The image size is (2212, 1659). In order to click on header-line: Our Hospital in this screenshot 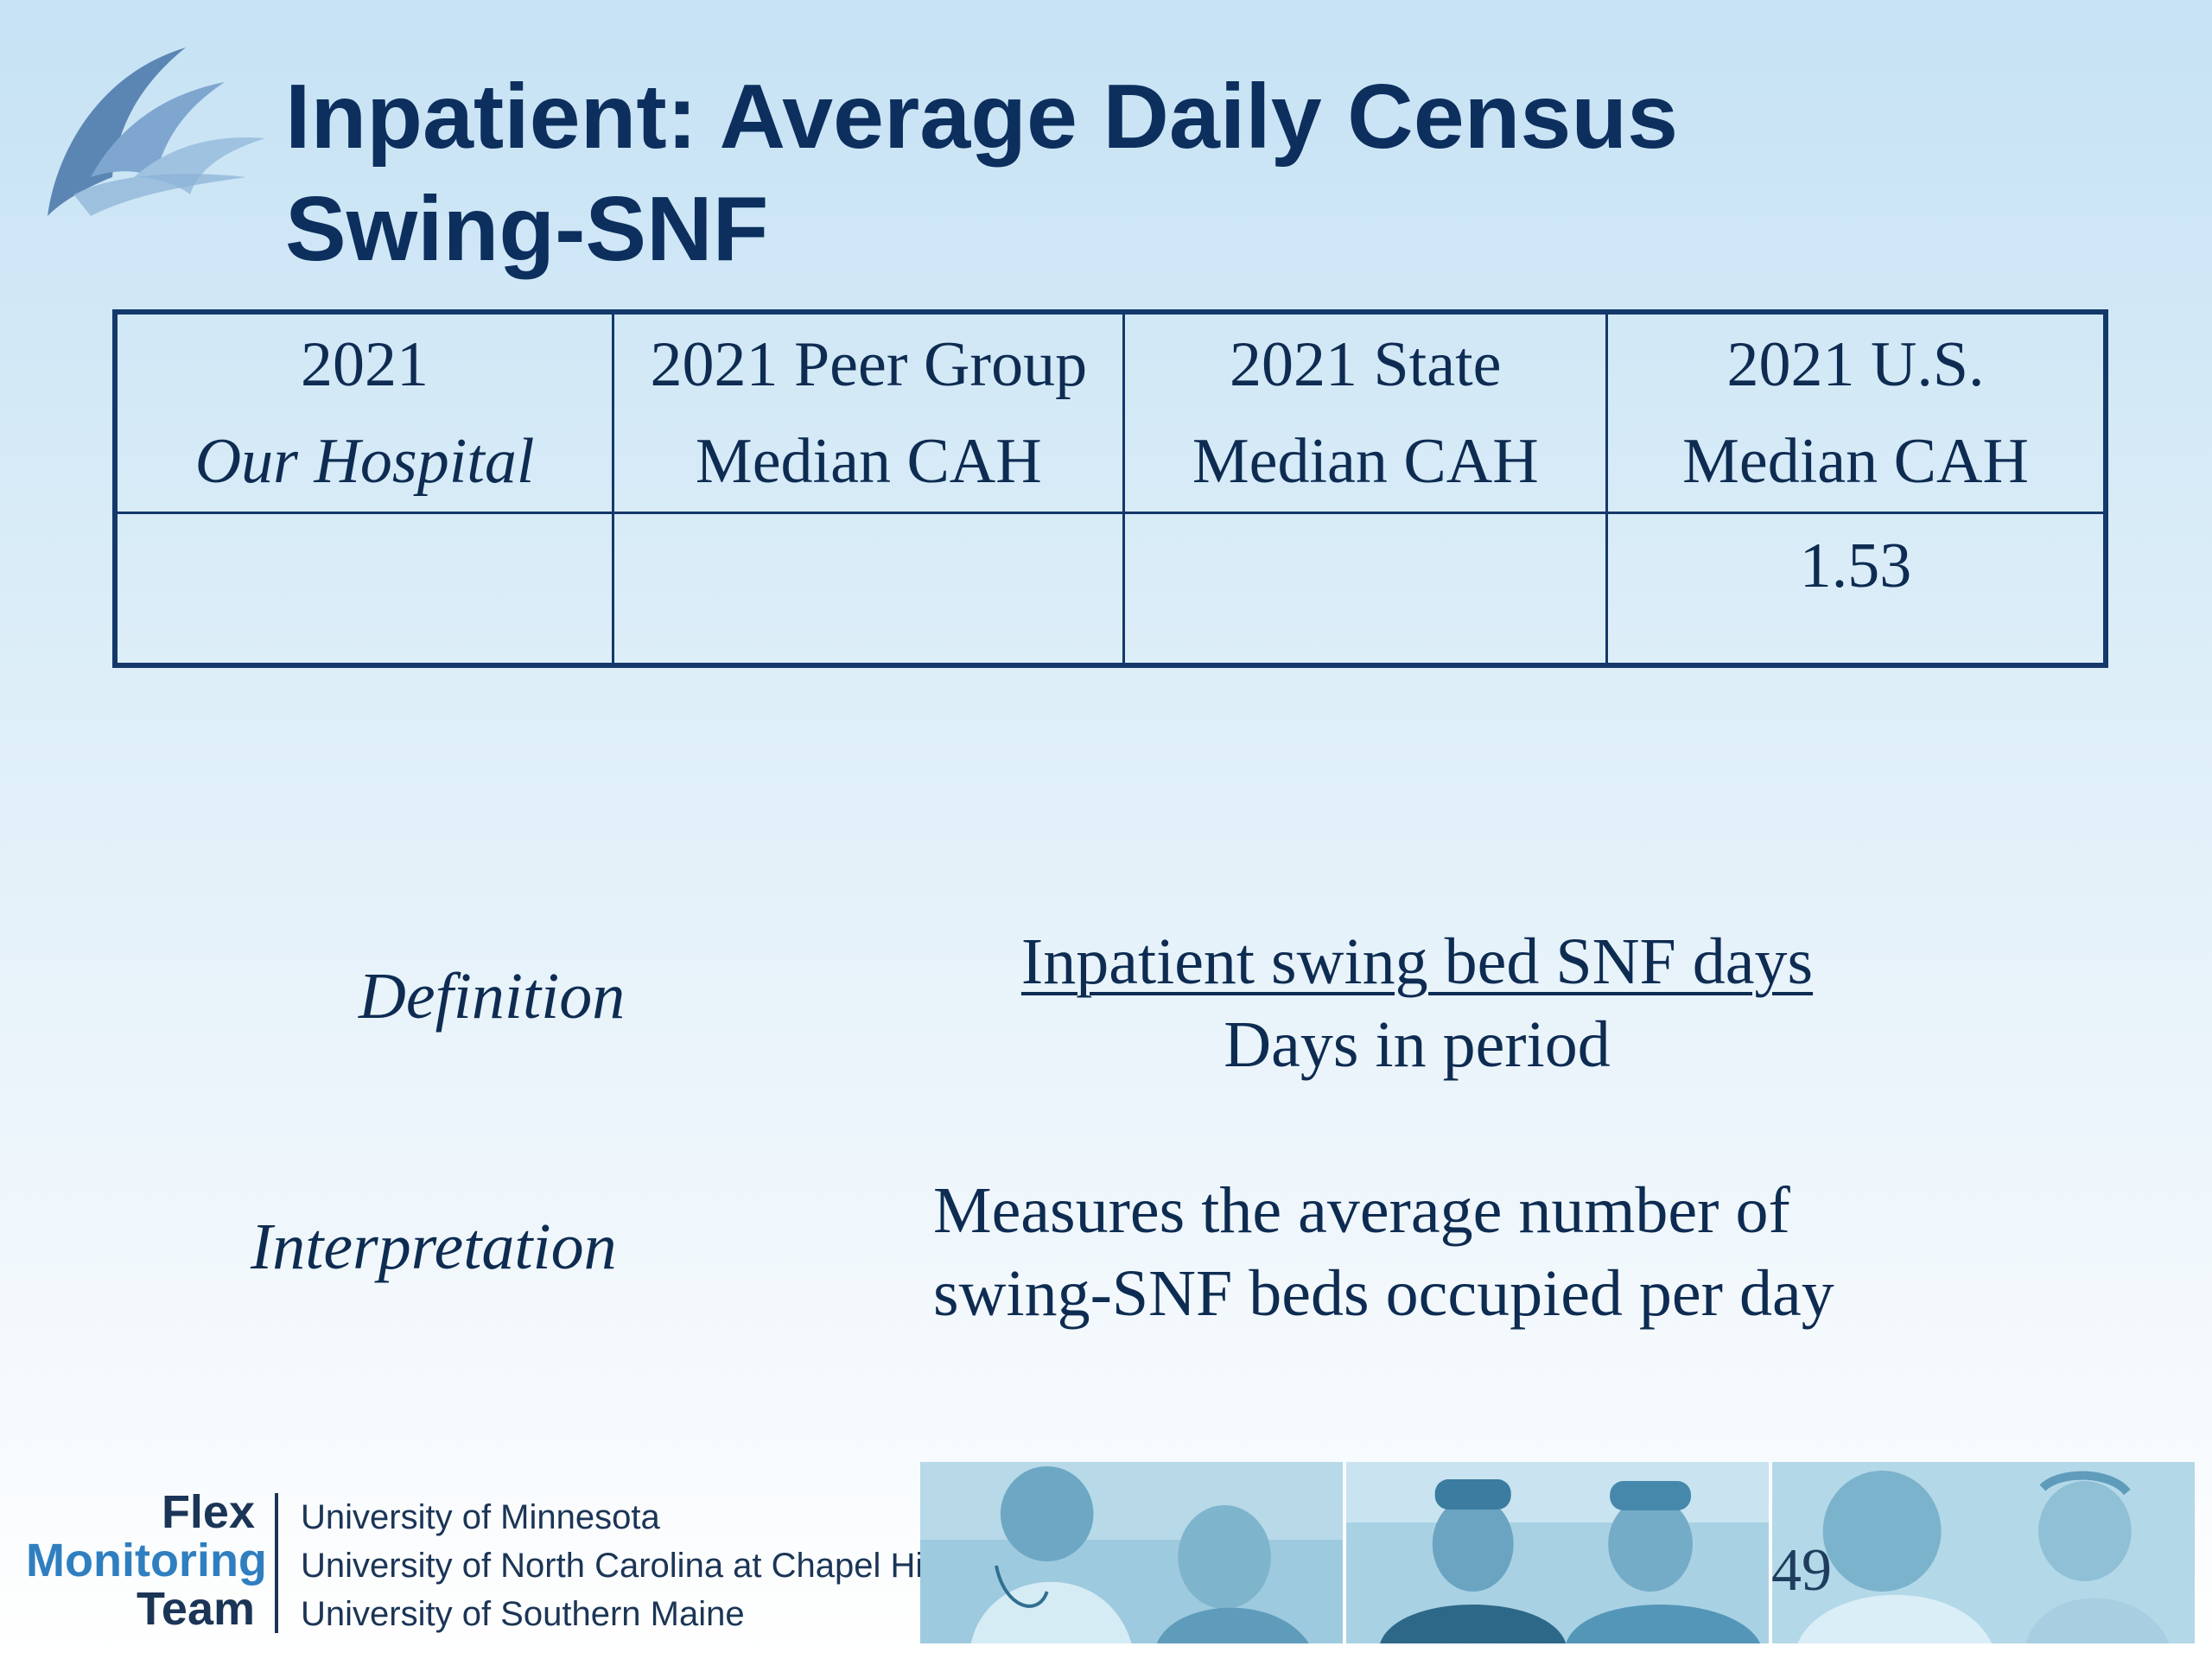, I will do `click(364, 461)`.